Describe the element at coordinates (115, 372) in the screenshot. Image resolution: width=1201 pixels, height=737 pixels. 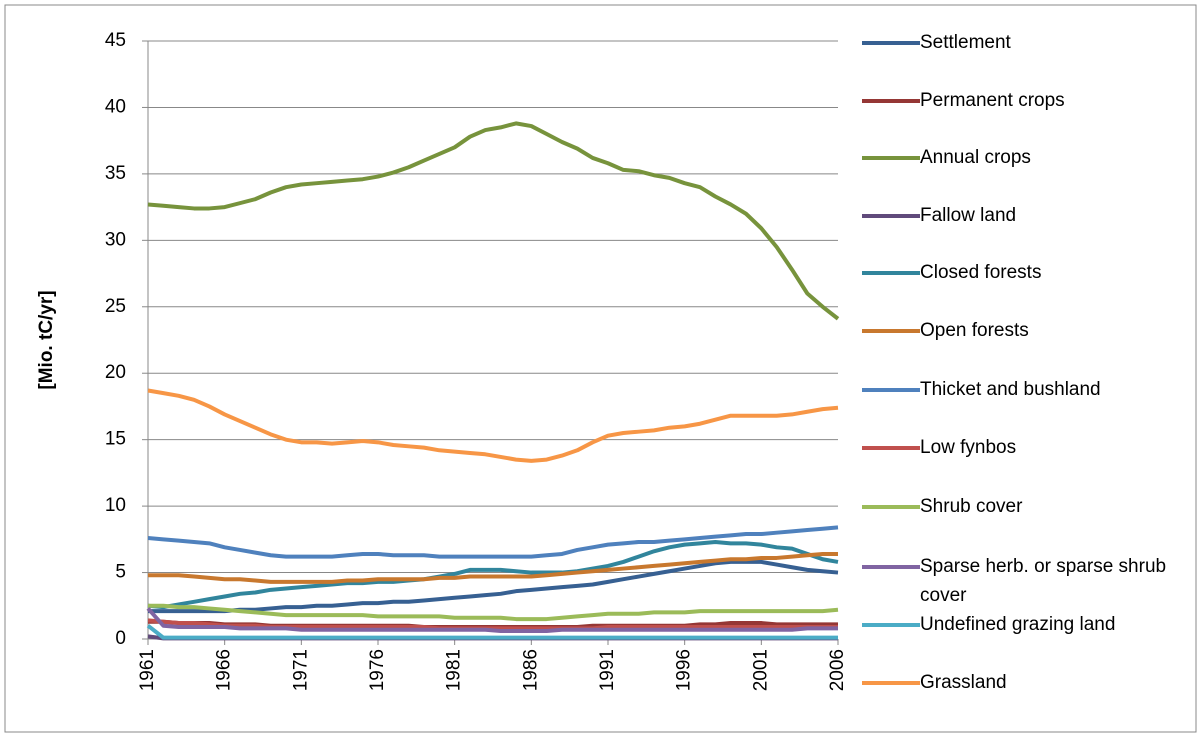
I see `y-tick-label: 20` at that location.